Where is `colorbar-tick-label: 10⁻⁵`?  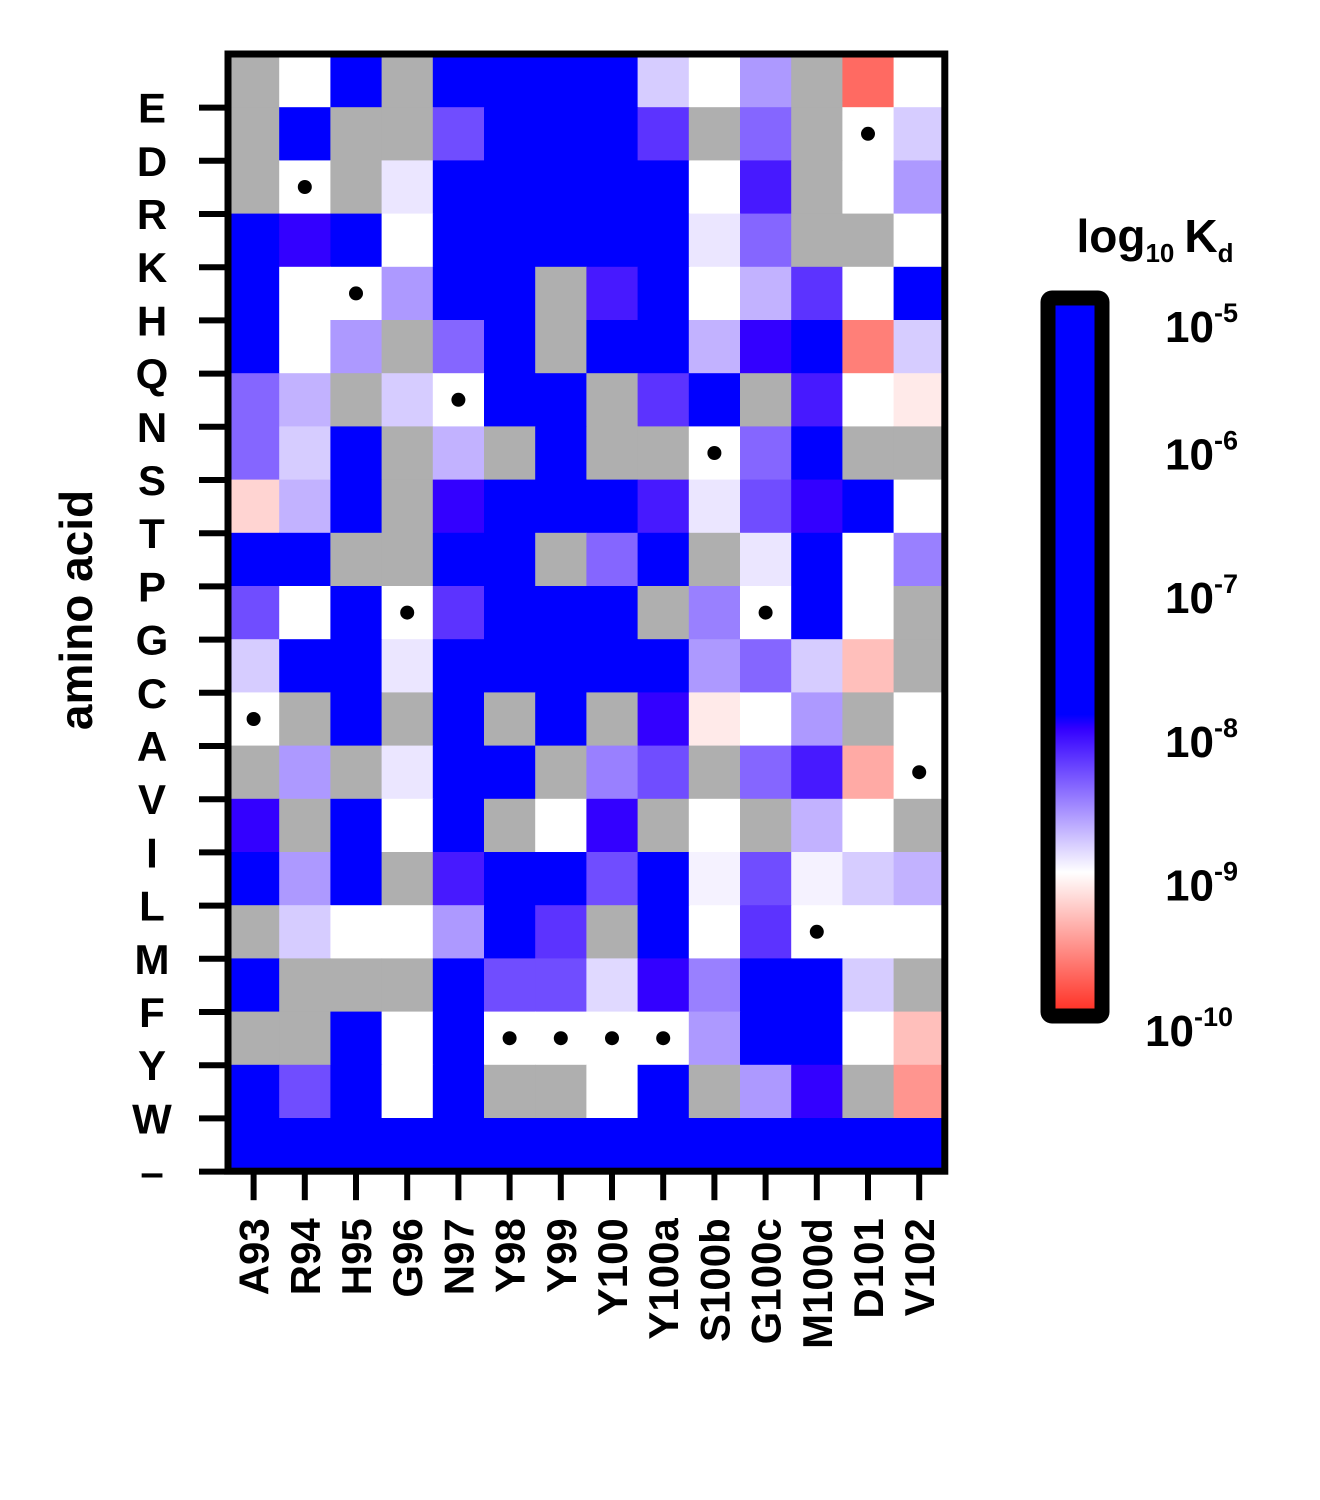
colorbar-tick-label: 10⁻⁵ is located at coordinates (1201, 325).